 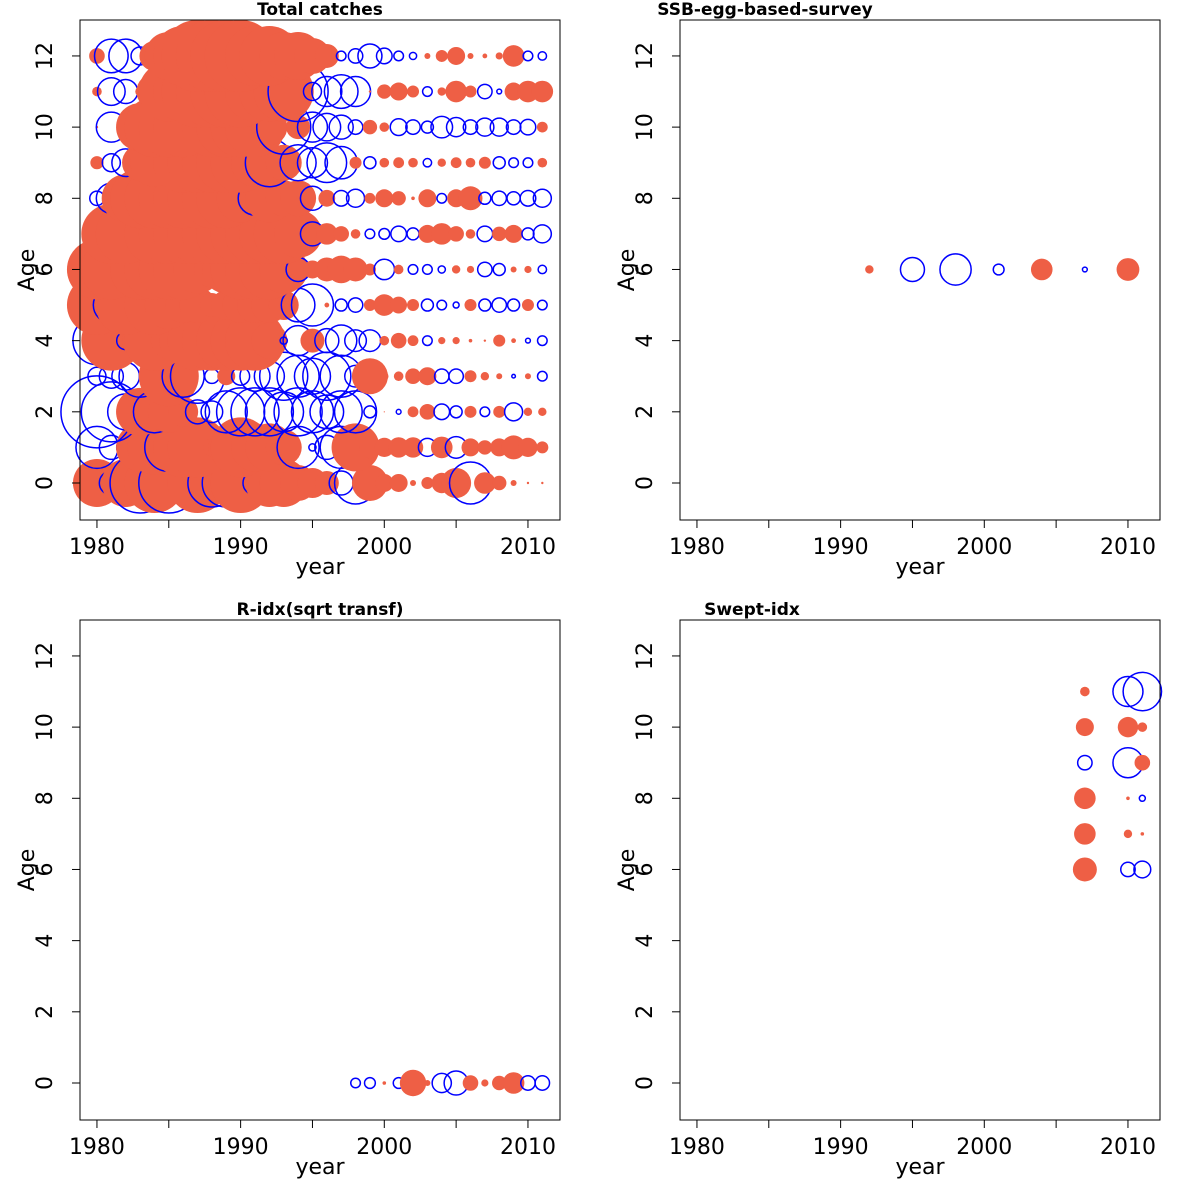 What do you see at coordinates (320, 10) in the screenshot?
I see `chart-title: Total catches` at bounding box center [320, 10].